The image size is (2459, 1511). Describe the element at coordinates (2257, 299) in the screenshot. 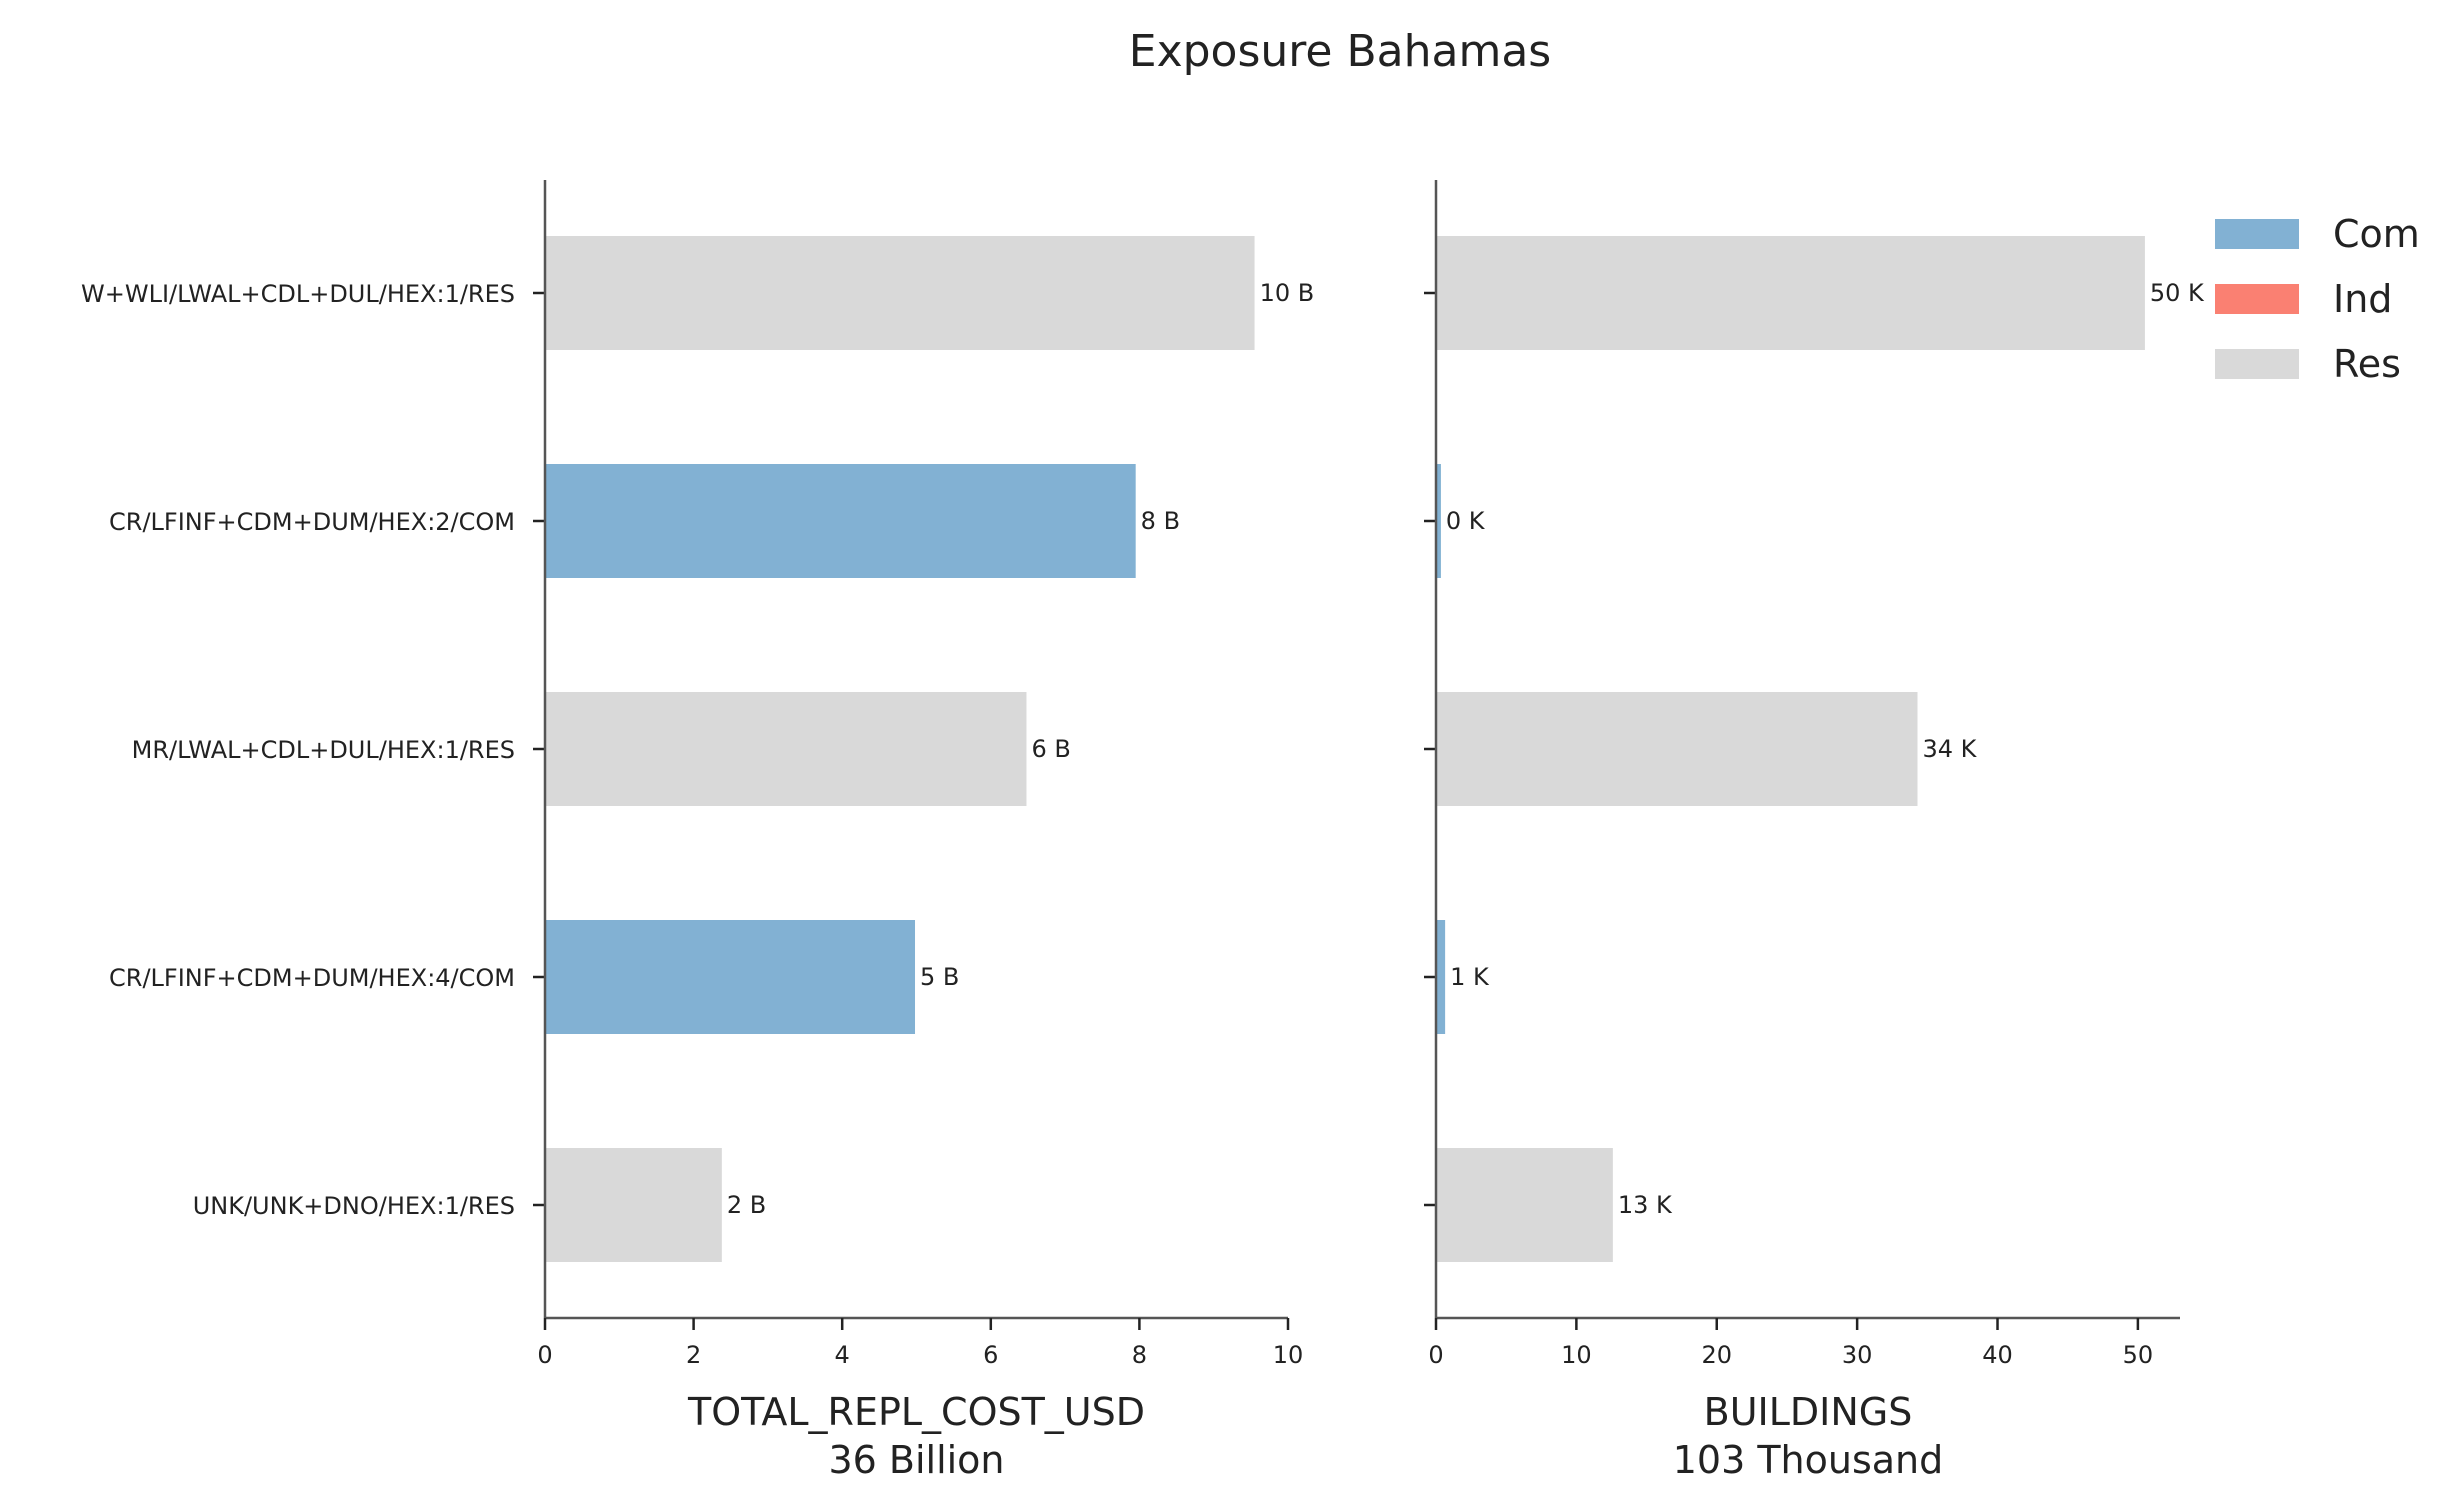

I see `legend-swatch-ind` at that location.